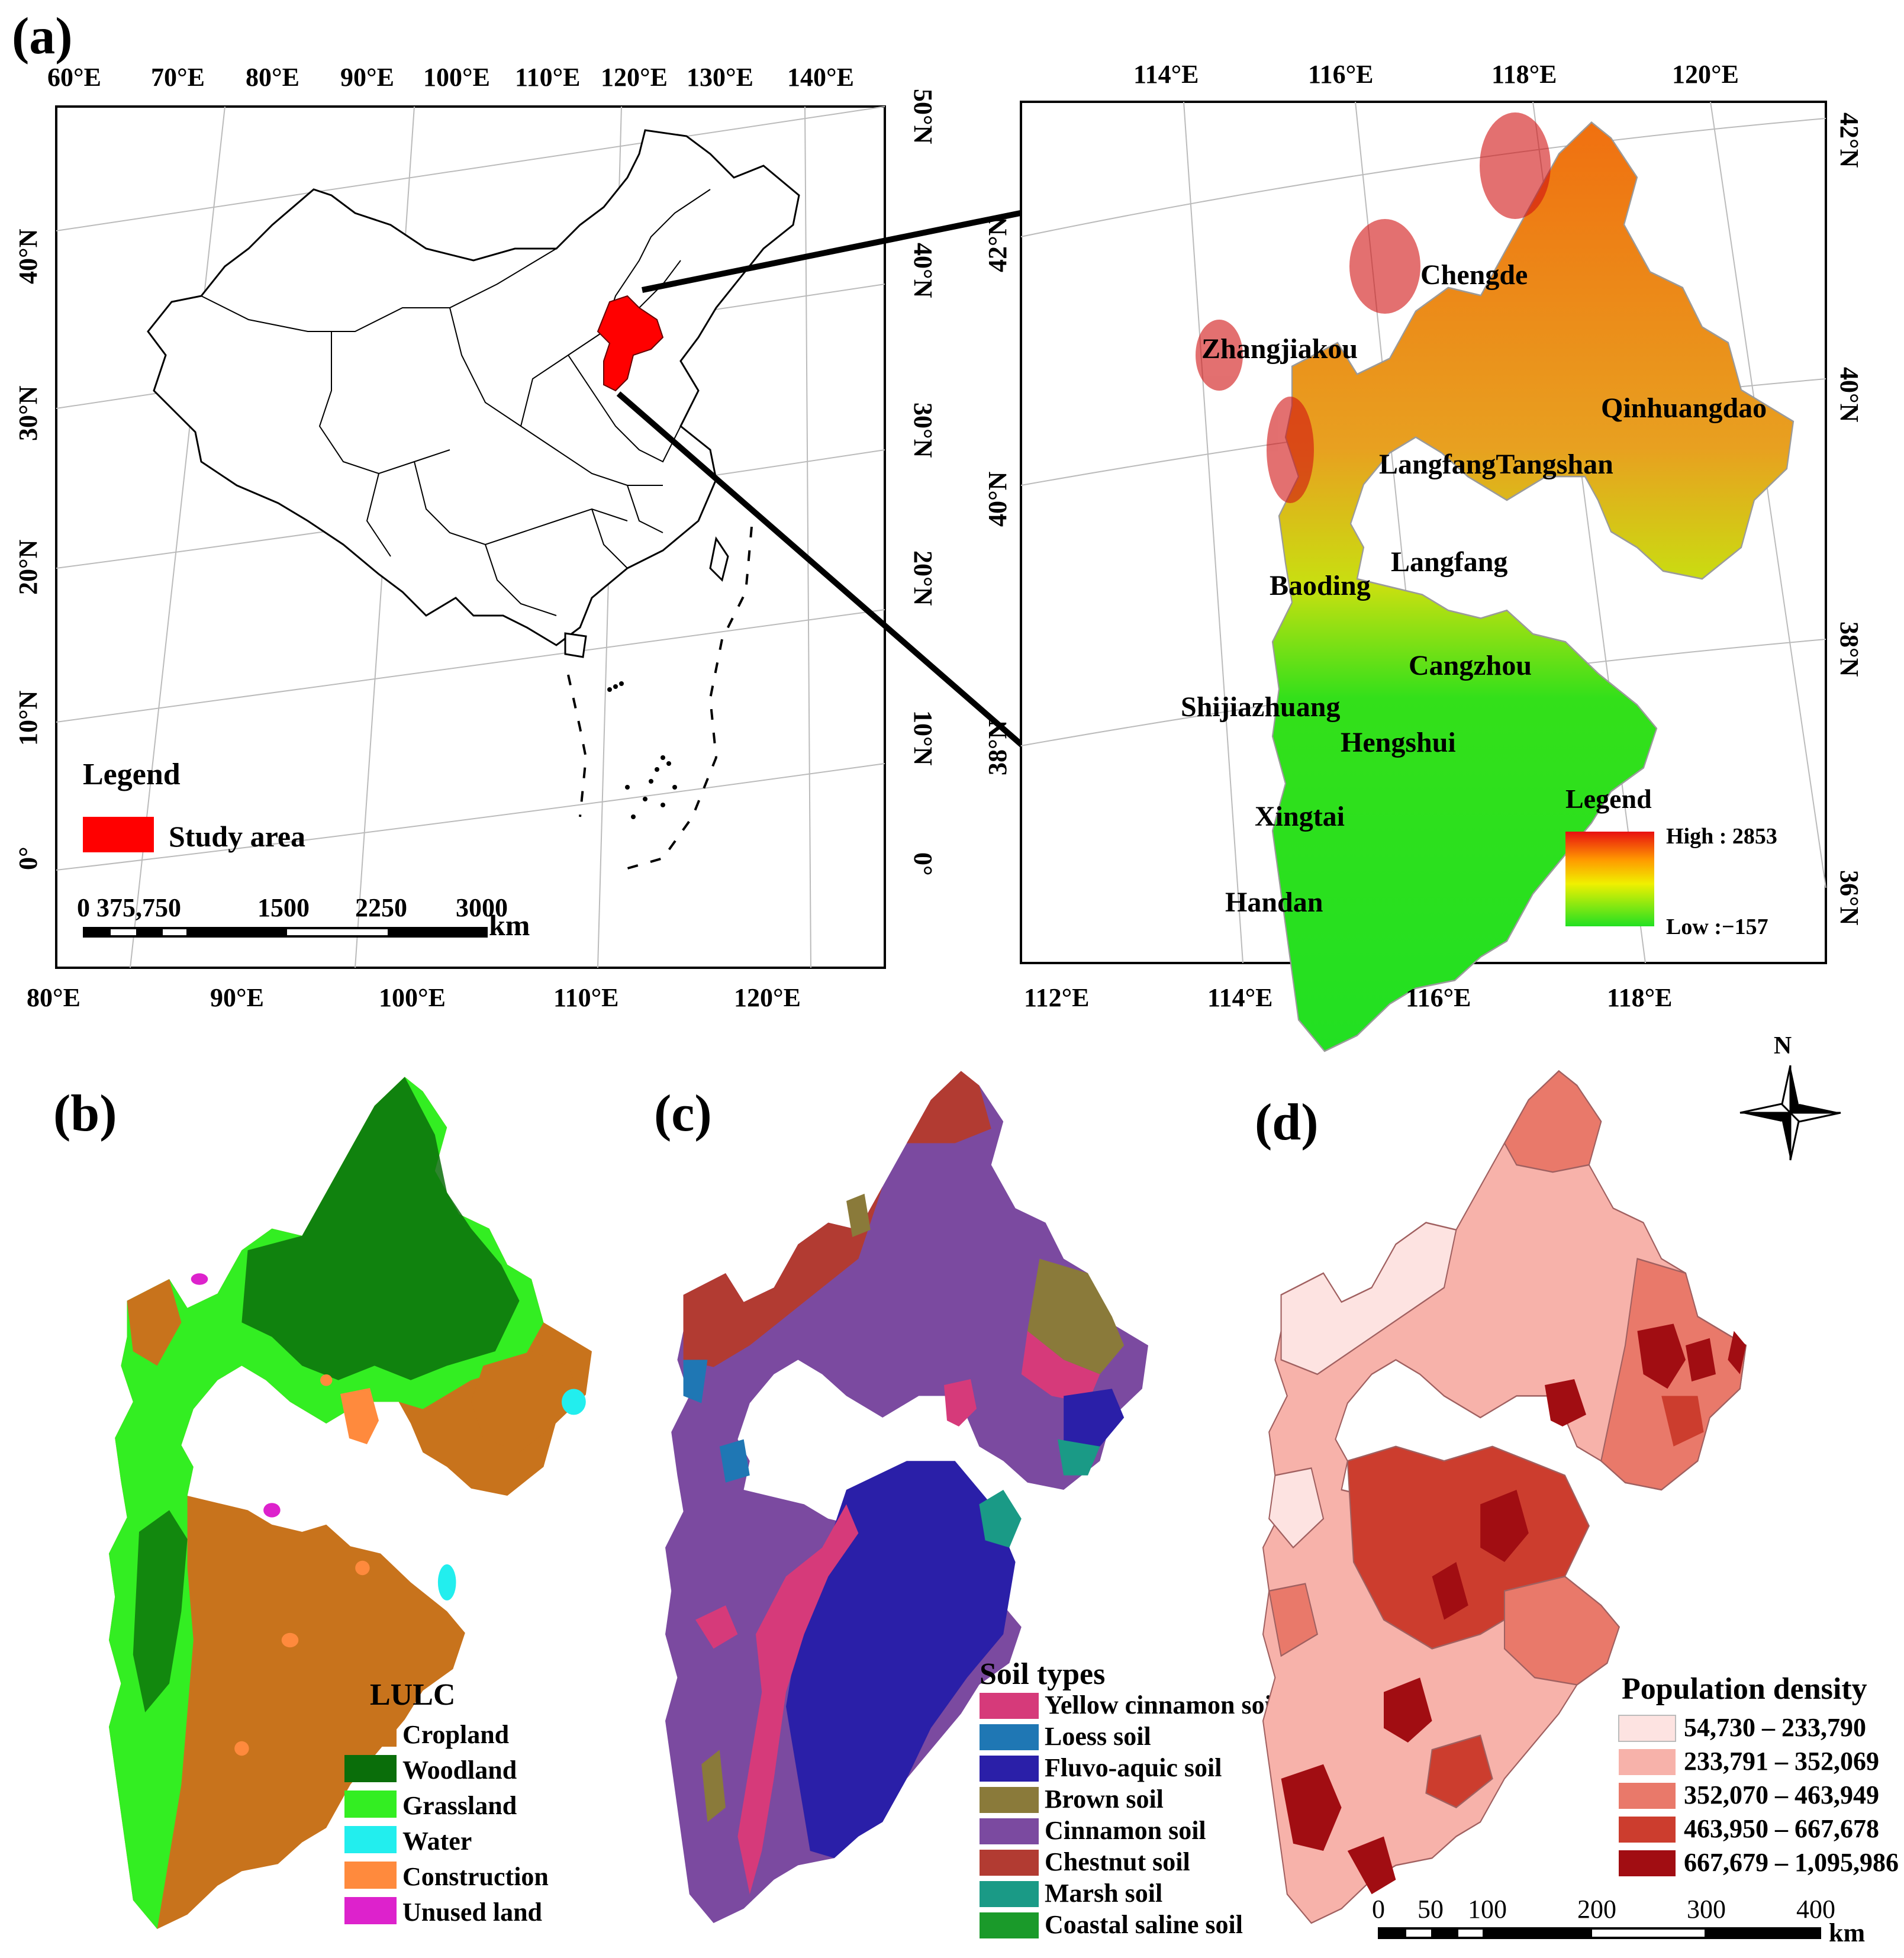 The image size is (1904, 1958). What do you see at coordinates (1378, 1909) in the screenshot?
I see `pop-scale-0: 0` at bounding box center [1378, 1909].